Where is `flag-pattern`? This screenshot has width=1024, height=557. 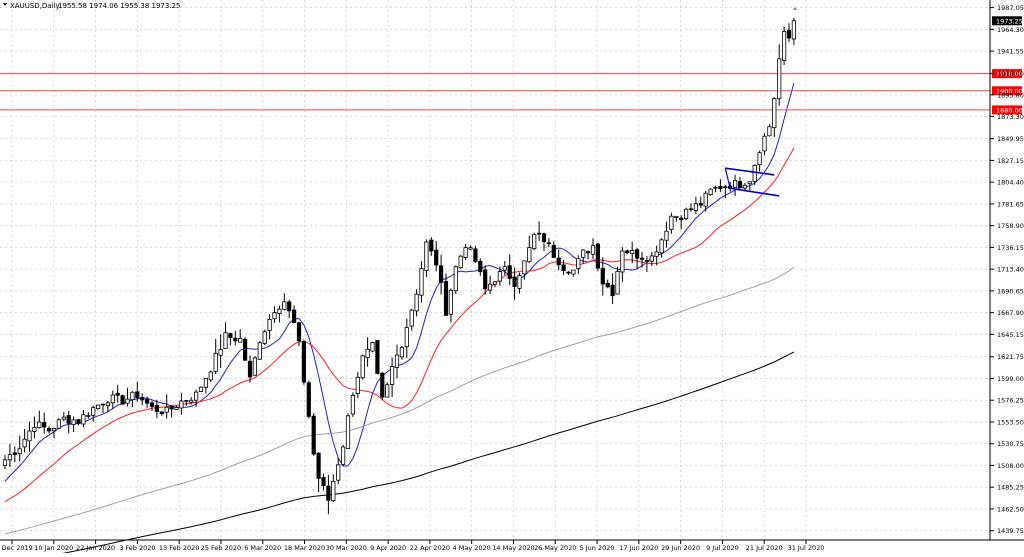 flag-pattern is located at coordinates (752, 182).